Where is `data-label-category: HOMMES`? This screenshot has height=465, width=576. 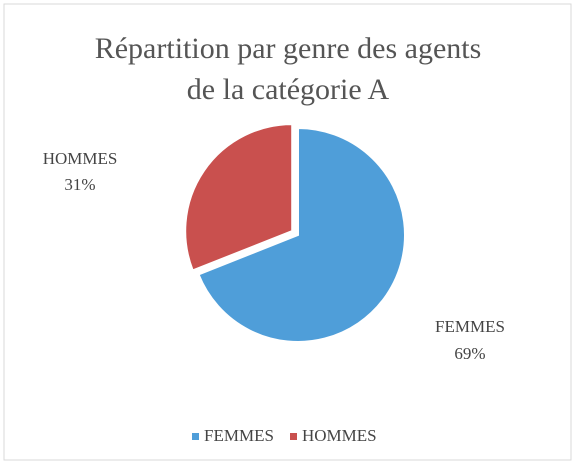
data-label-category: HOMMES is located at coordinates (80, 158).